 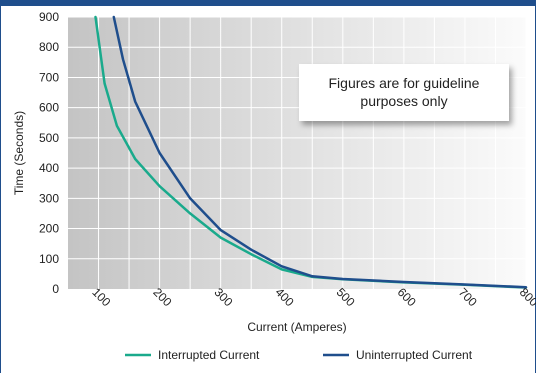 What do you see at coordinates (49, 229) in the screenshot?
I see `y-tick-label: 200` at bounding box center [49, 229].